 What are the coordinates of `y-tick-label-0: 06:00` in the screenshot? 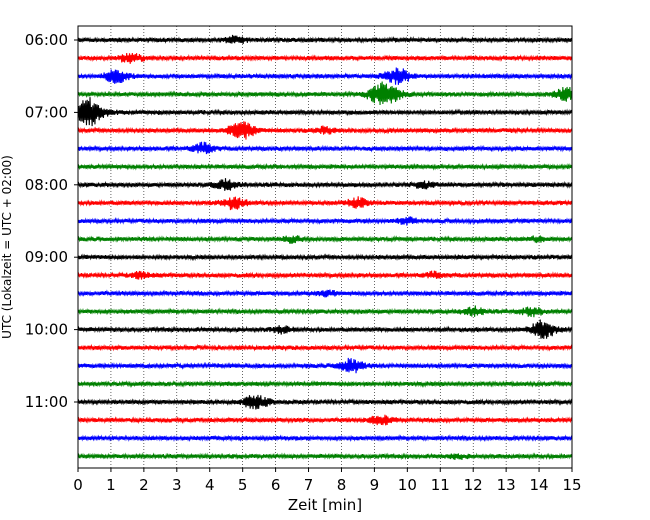 It's located at (46, 40).